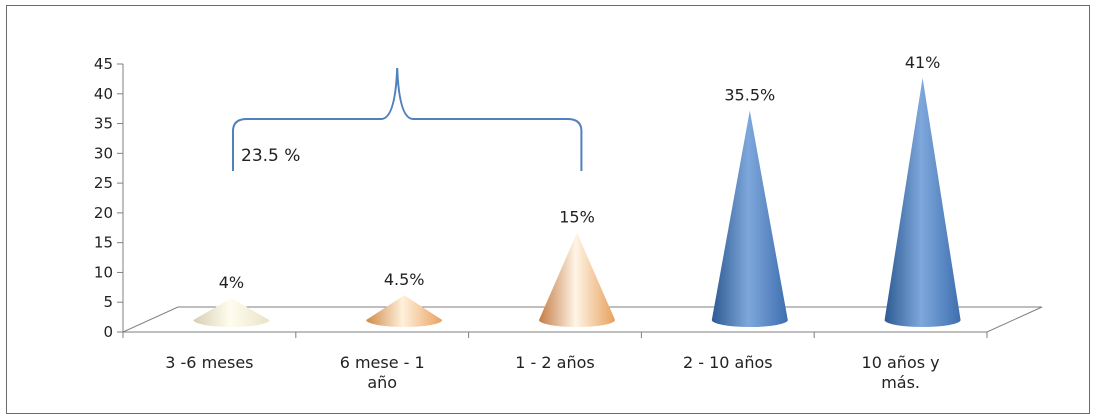 This screenshot has height=419, width=1095. I want to click on data-label: 15%, so click(577, 217).